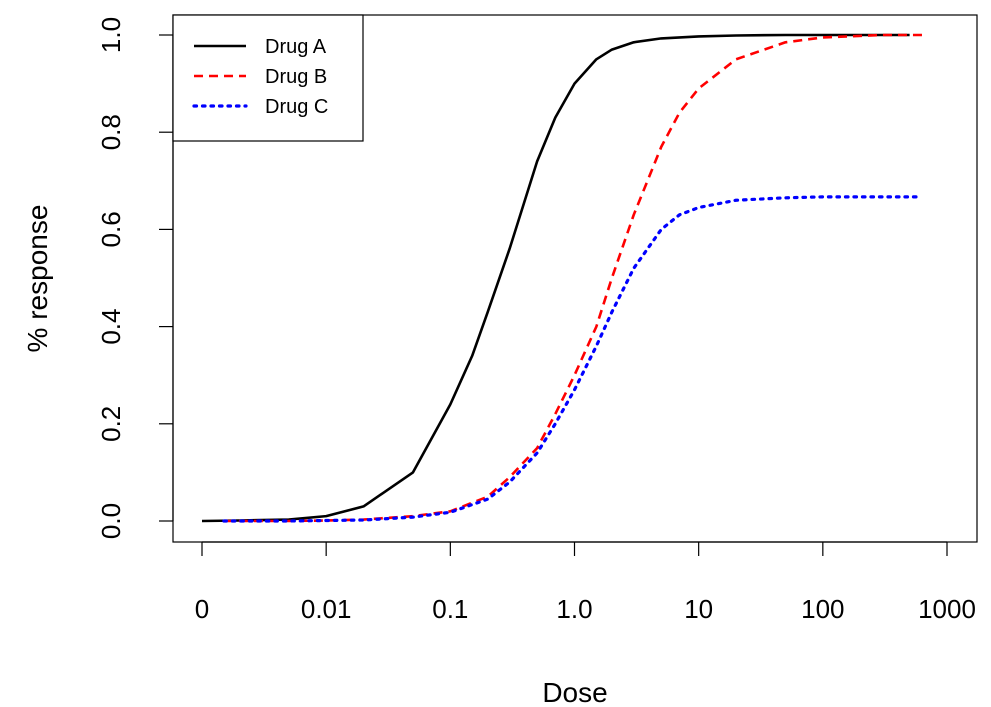 The image size is (991, 707). What do you see at coordinates (326, 609) in the screenshot?
I see `x-tick-label: 0.01` at bounding box center [326, 609].